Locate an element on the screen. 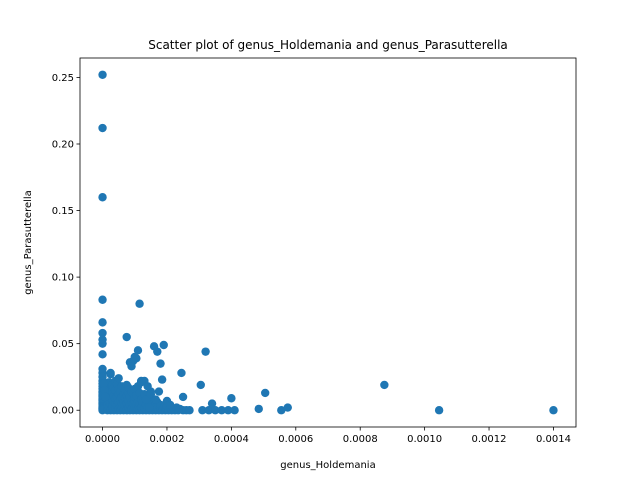  y-tick-label: 0.15 is located at coordinates (63, 211).